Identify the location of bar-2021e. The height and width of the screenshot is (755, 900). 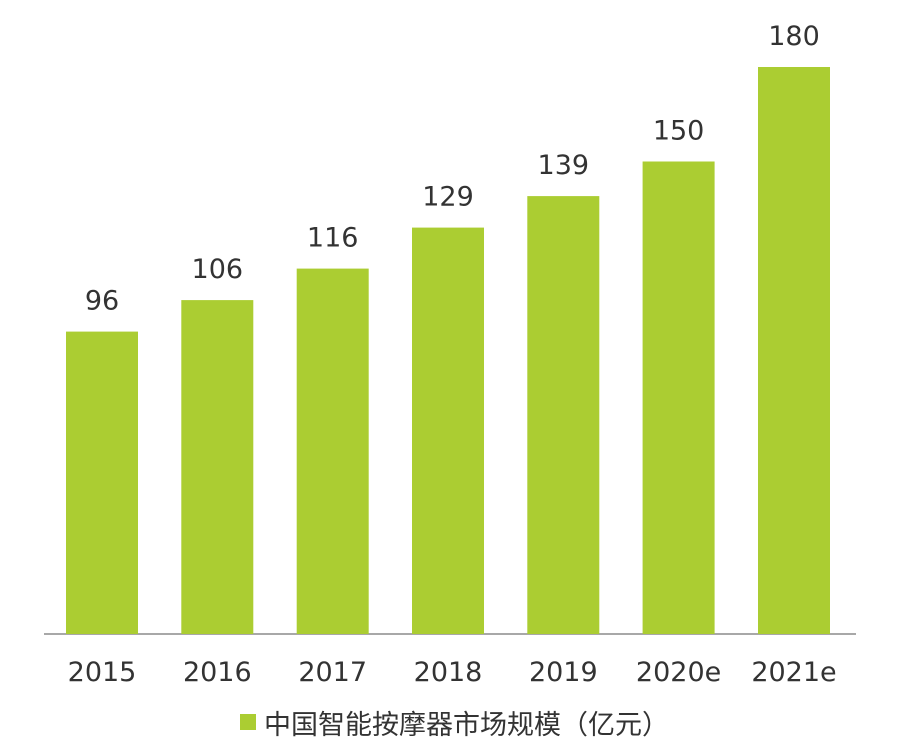
(794, 350).